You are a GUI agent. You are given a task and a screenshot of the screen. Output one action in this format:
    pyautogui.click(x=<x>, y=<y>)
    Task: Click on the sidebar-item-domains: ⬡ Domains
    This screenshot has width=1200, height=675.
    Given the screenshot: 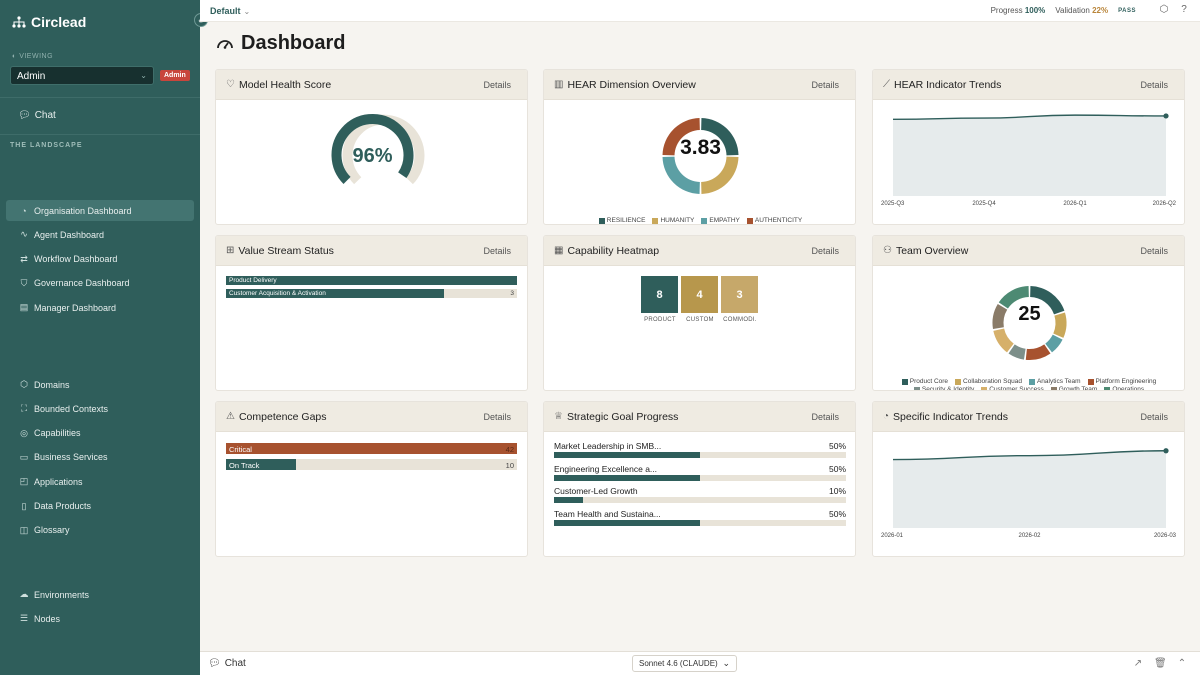 What is the action you would take?
    pyautogui.click(x=100, y=384)
    